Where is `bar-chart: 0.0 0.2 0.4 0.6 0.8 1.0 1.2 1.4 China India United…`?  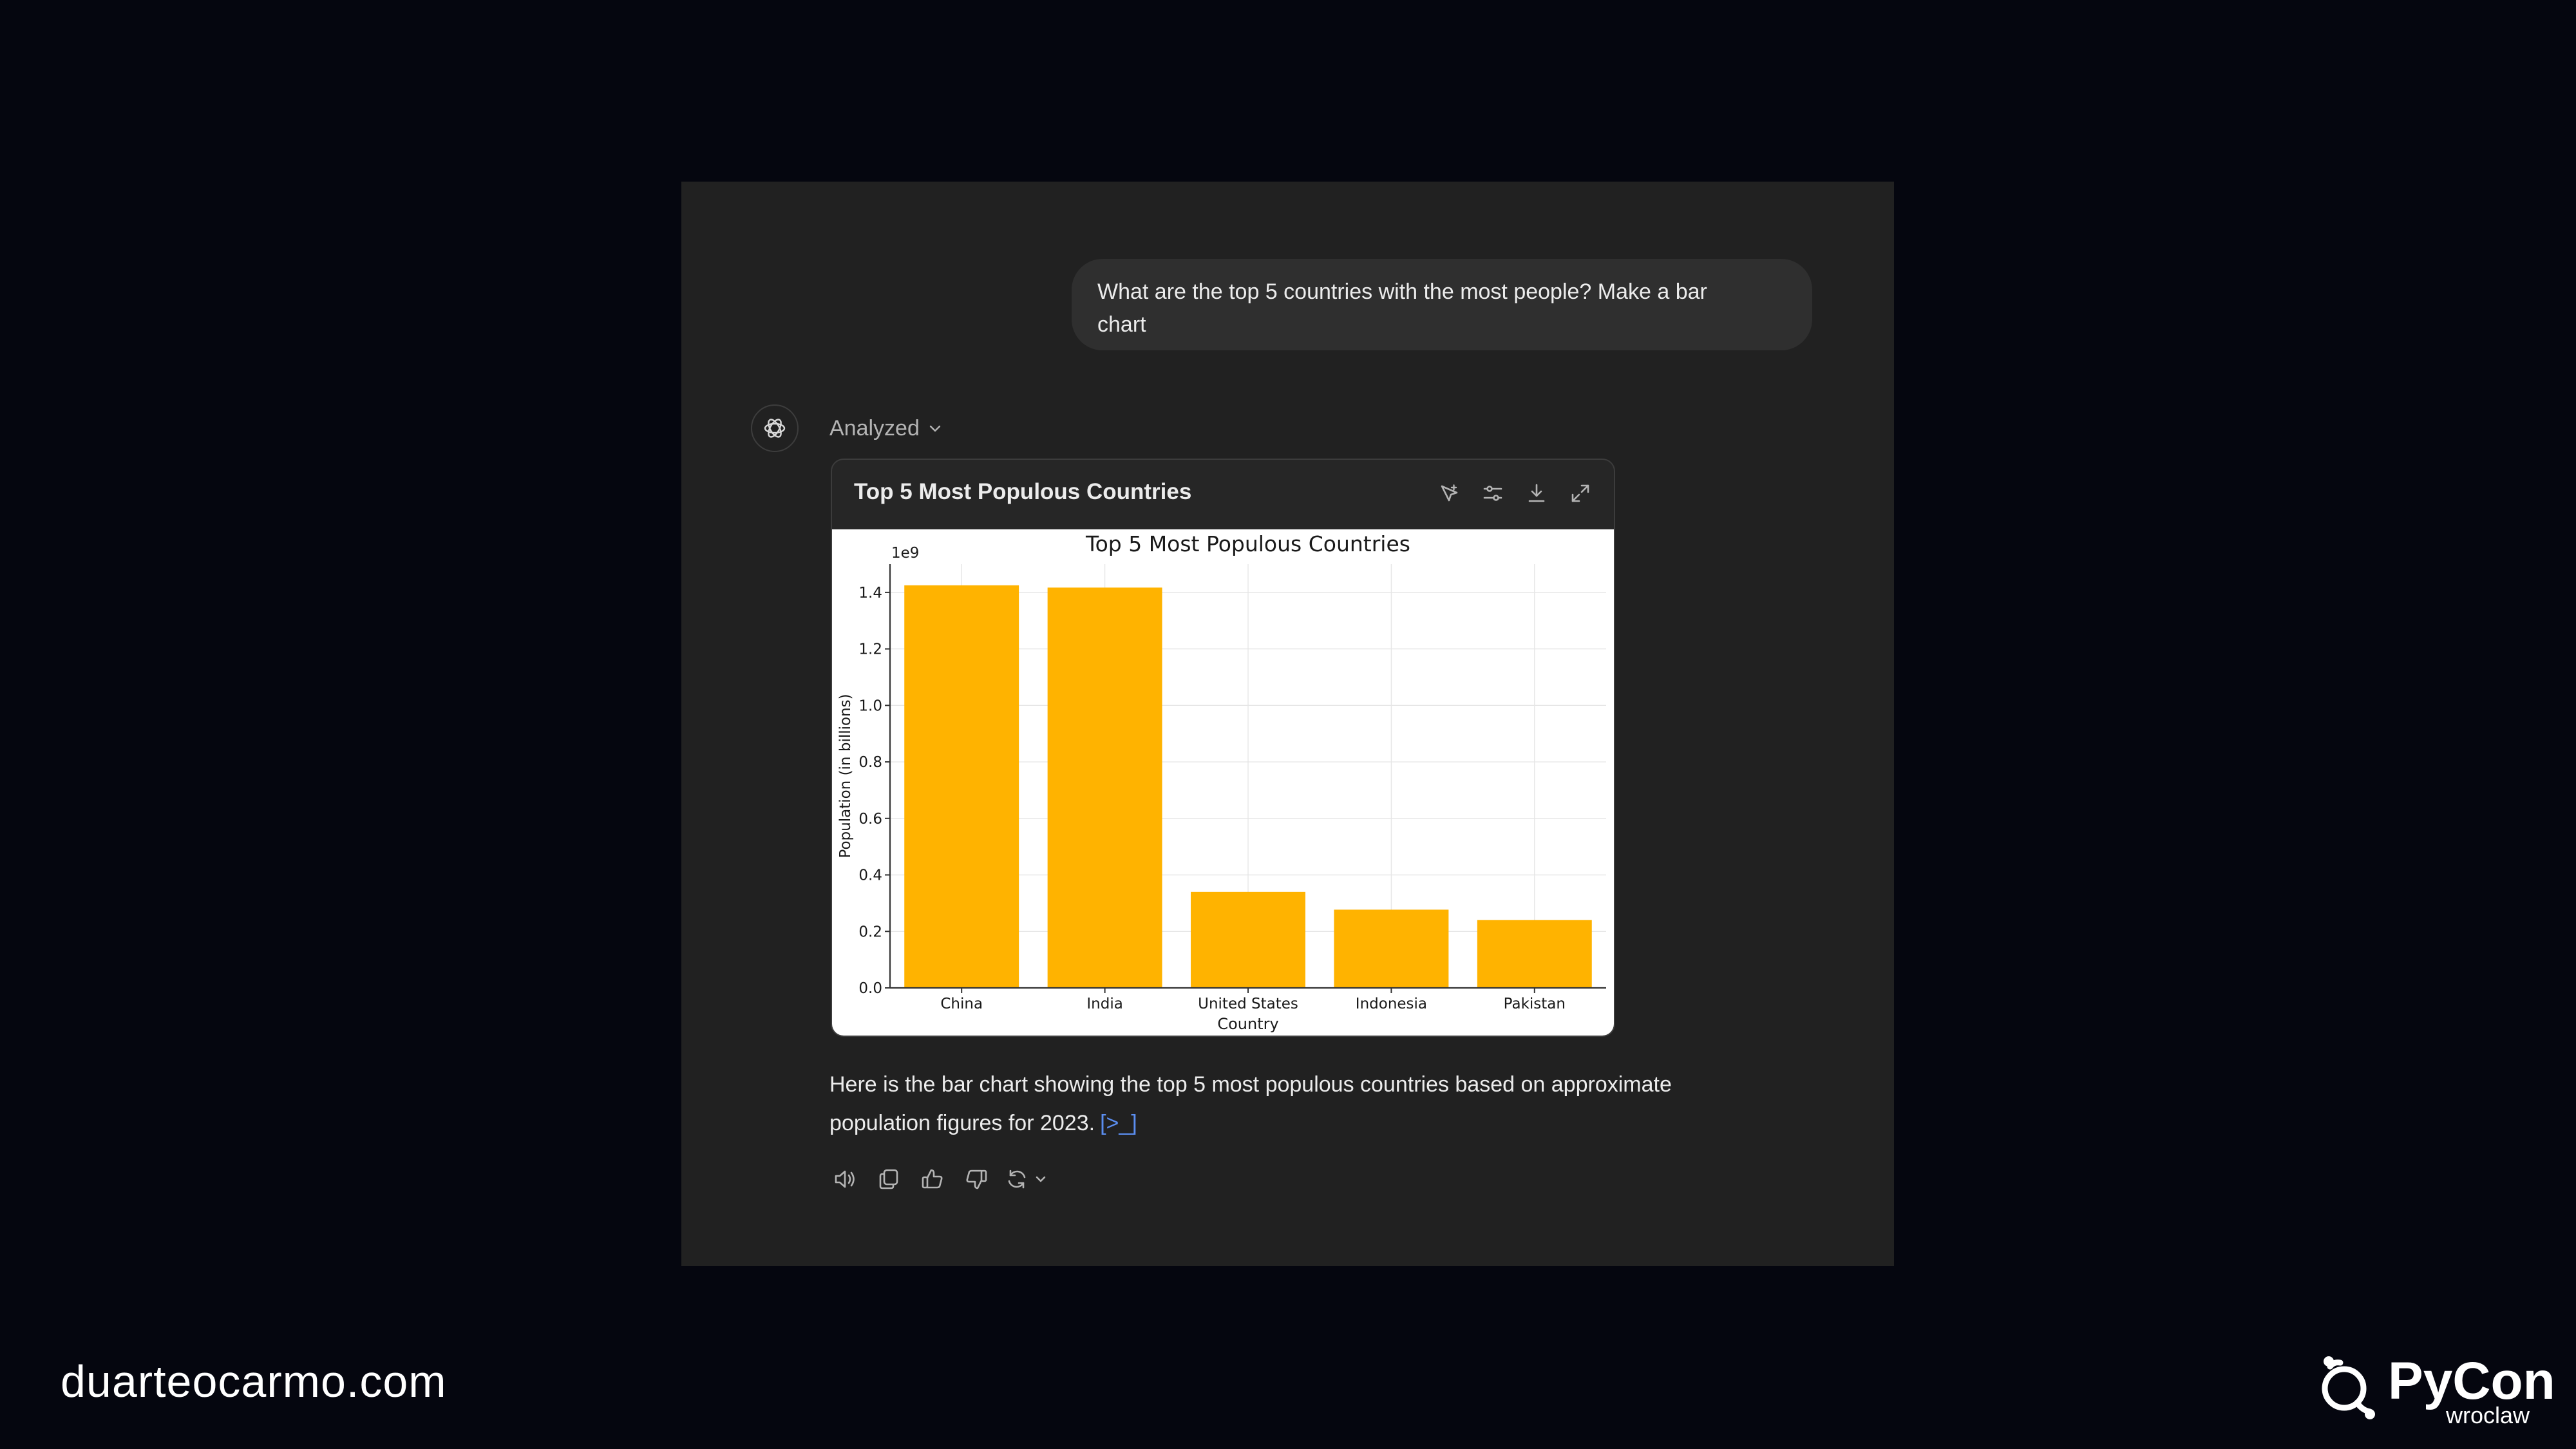
bar-chart: 0.0 0.2 0.4 0.6 0.8 1.0 1.2 1.4 China India United… is located at coordinates (1222, 782).